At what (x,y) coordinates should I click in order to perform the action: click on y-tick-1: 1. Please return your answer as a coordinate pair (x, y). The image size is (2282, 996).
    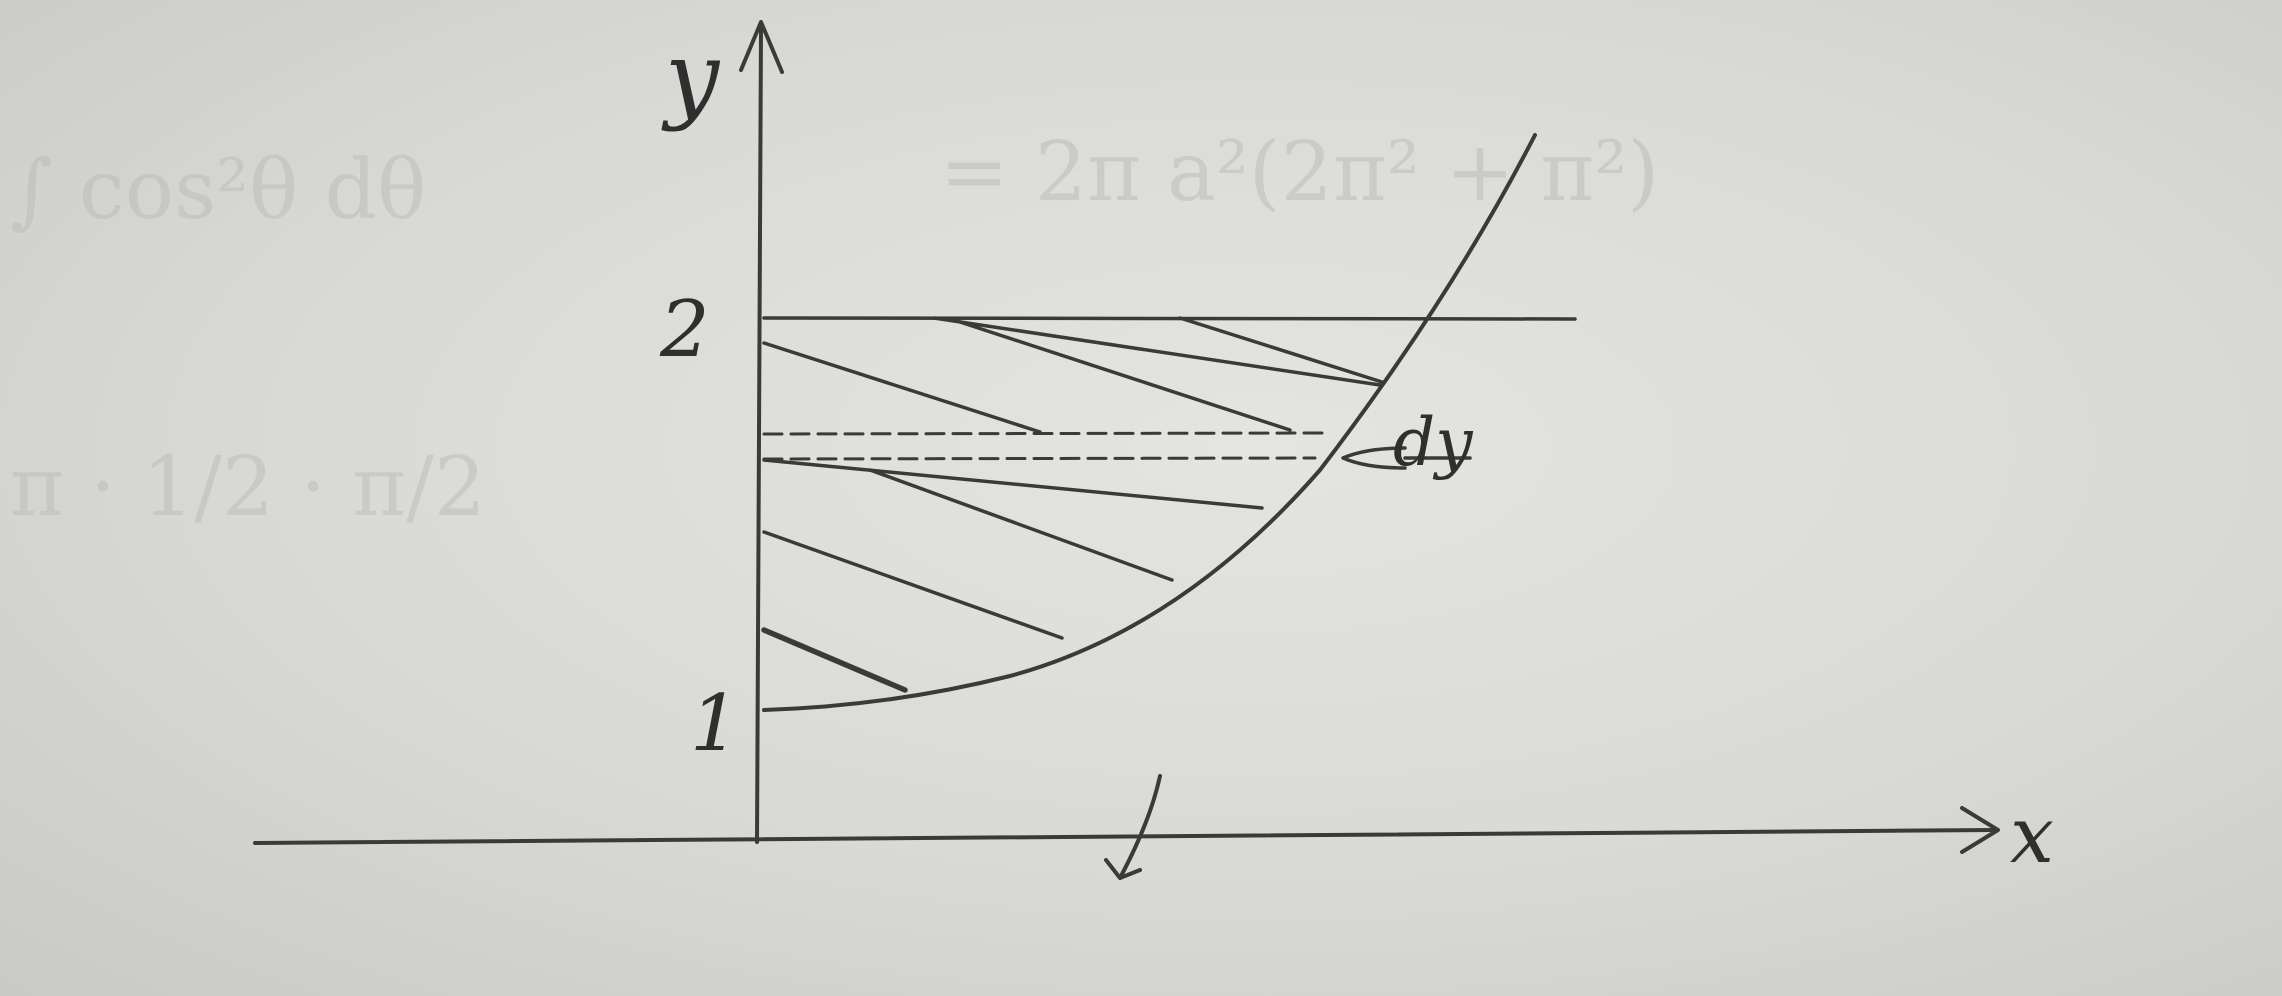
    Looking at the image, I should click on (715, 724).